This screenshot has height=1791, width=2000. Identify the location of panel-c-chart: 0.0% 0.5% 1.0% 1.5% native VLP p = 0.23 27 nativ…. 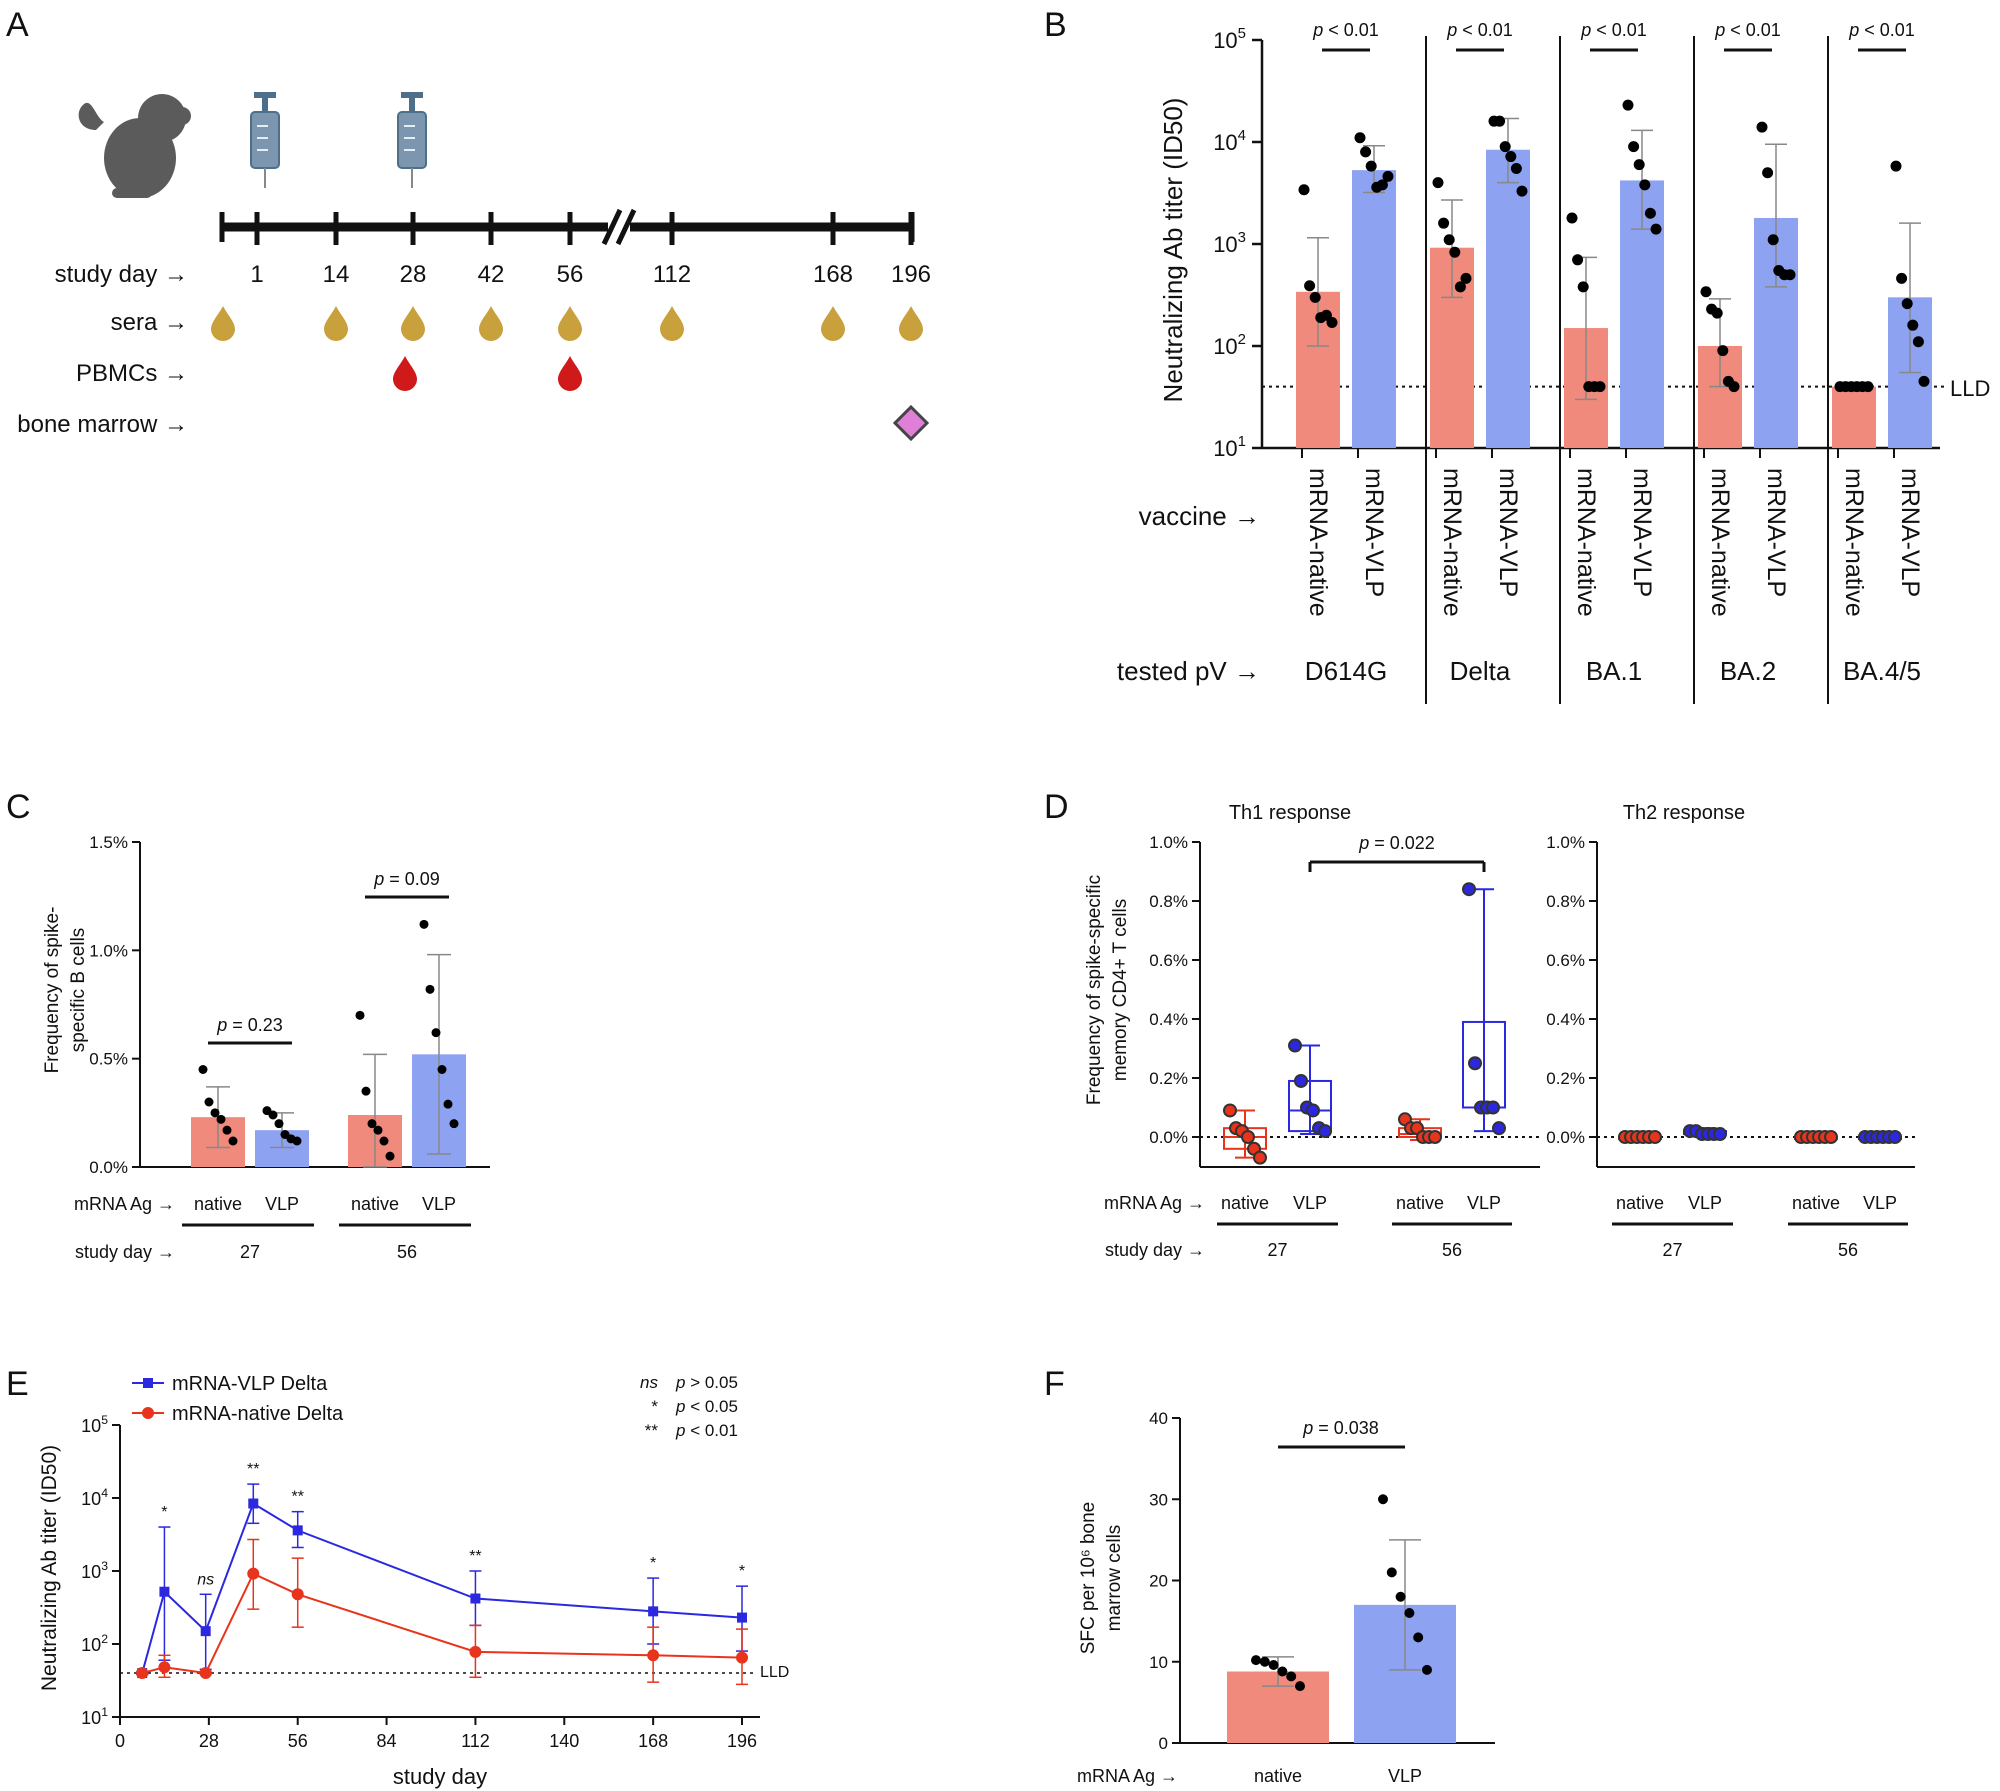
(266, 1047).